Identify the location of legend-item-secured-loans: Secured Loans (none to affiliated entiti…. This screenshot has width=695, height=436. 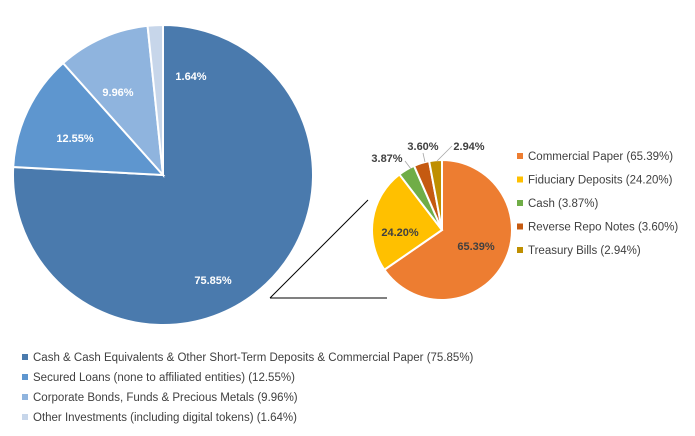
(164, 378).